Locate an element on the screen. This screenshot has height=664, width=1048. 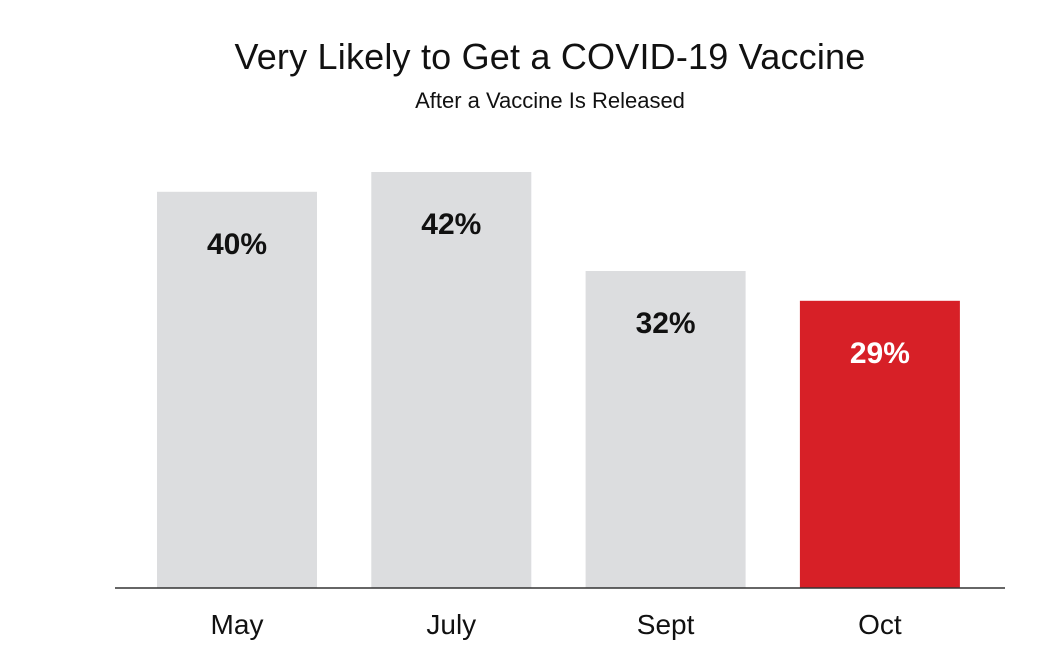
chart-subtitle: After a Vaccine Is Released is located at coordinates (550, 100).